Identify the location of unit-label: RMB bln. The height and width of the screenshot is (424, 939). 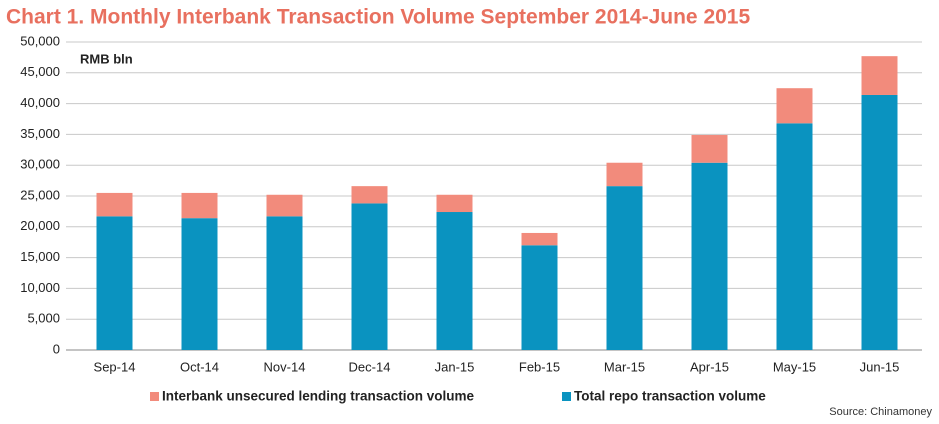
(106, 58).